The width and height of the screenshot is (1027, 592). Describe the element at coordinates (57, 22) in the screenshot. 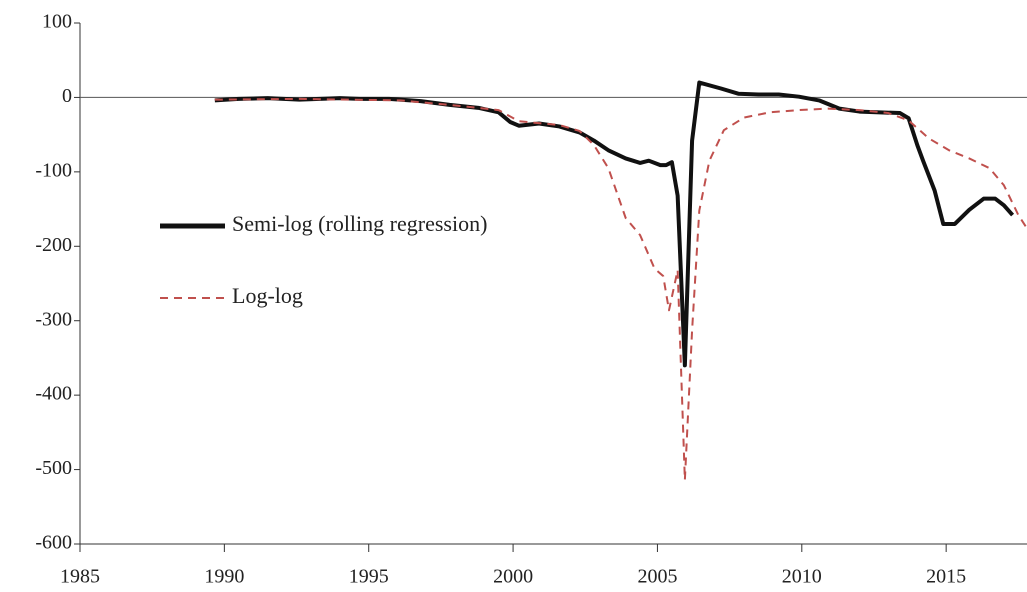

I see `y-tick-label: 100` at that location.